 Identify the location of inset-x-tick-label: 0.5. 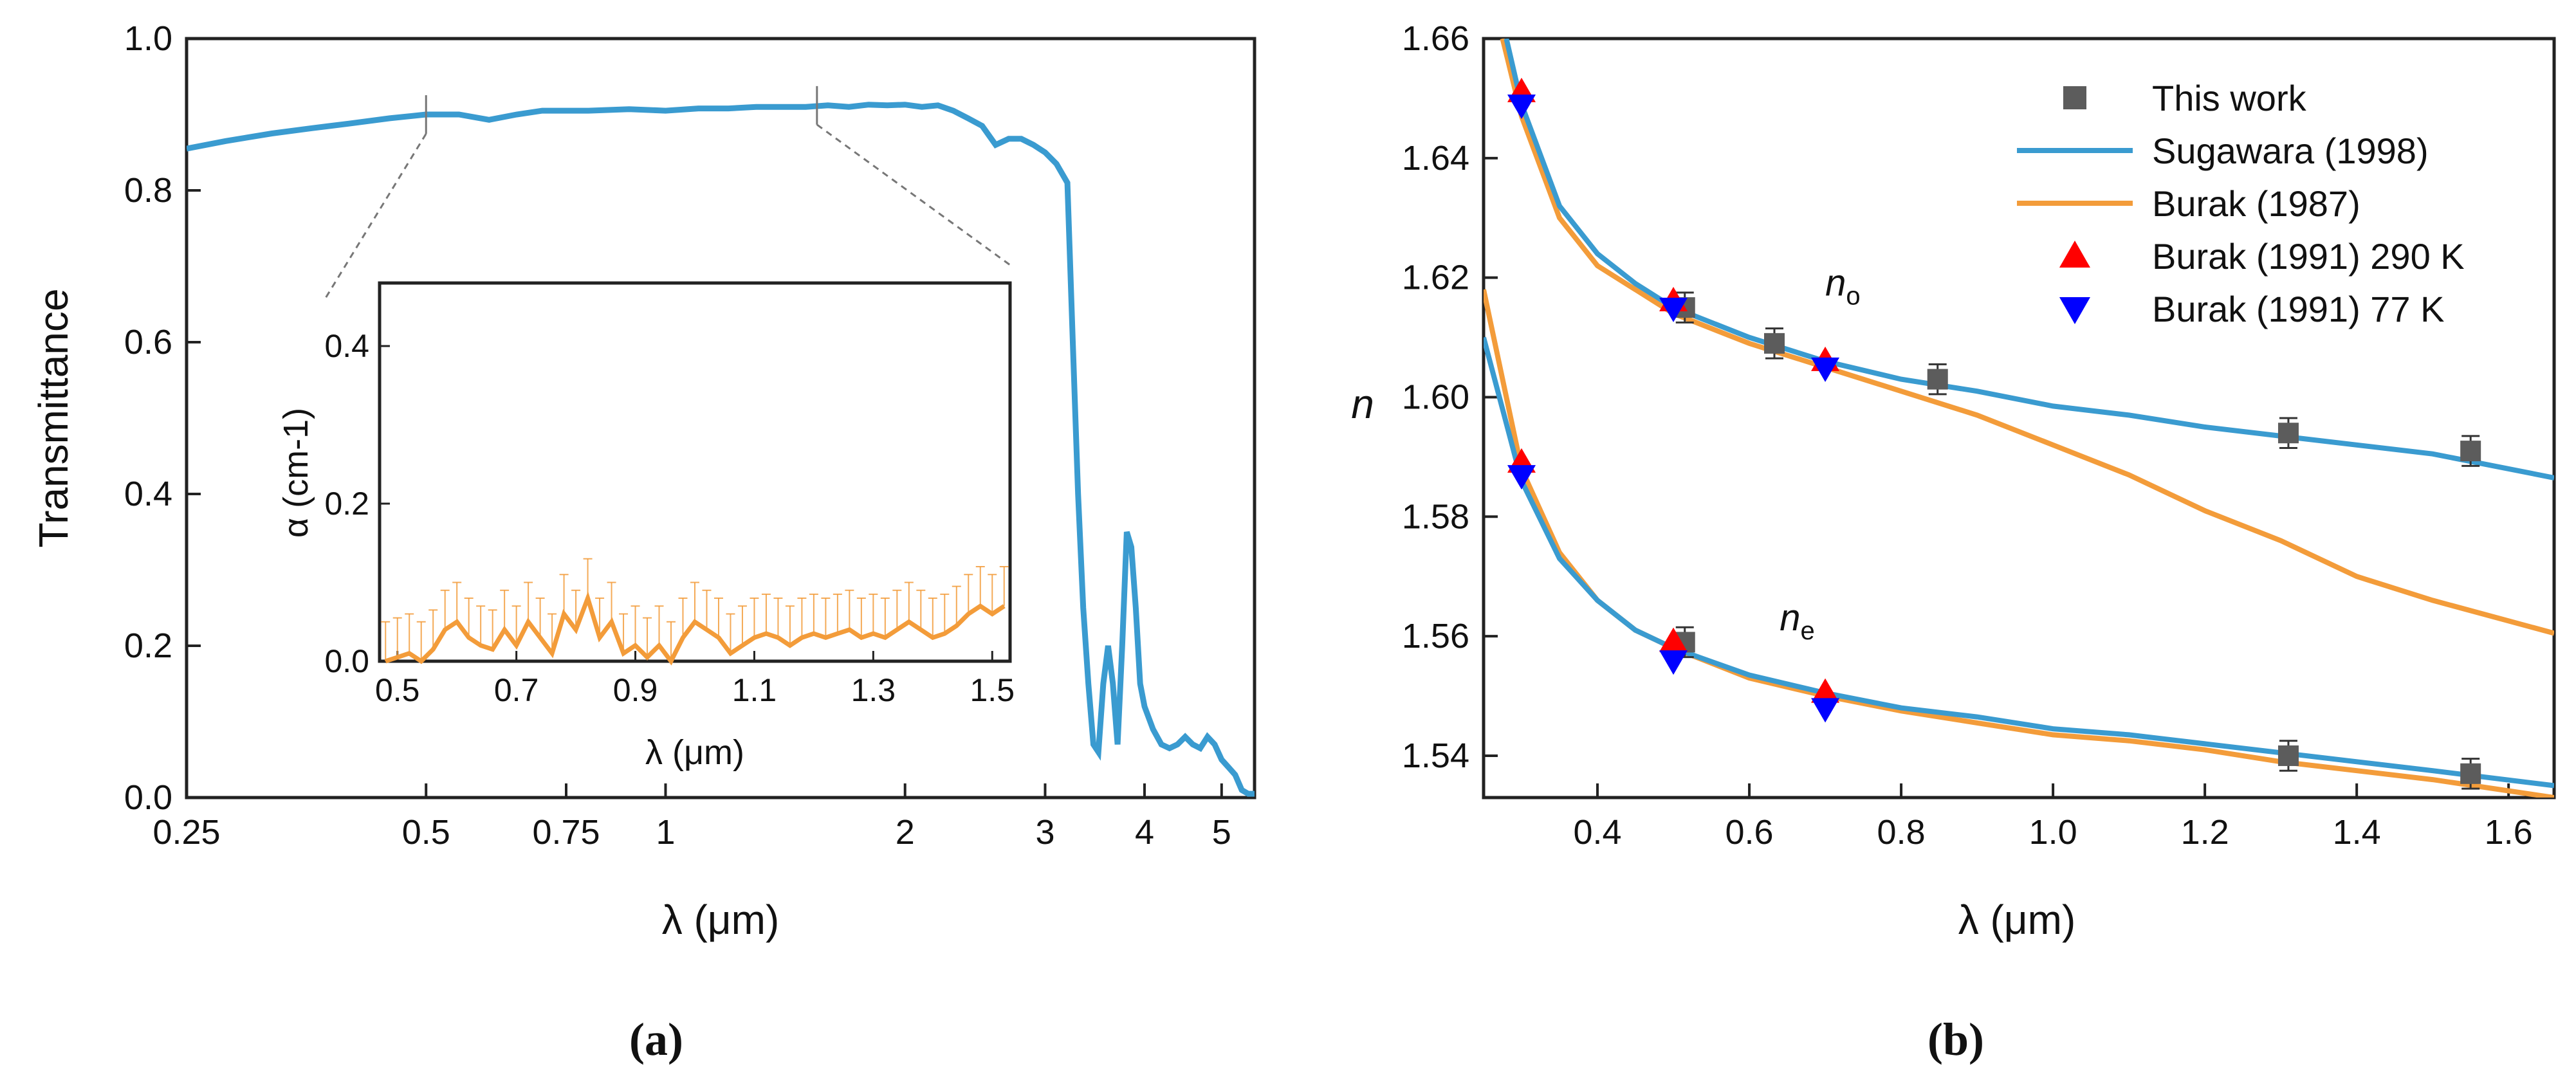
(397, 690).